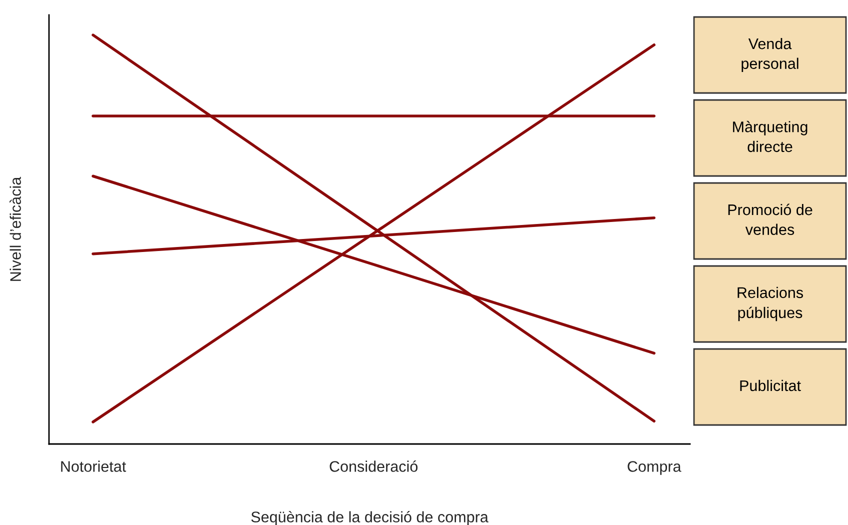  What do you see at coordinates (369, 518) in the screenshot?
I see `x-axis-title: Seqüència de la decisió de compra` at bounding box center [369, 518].